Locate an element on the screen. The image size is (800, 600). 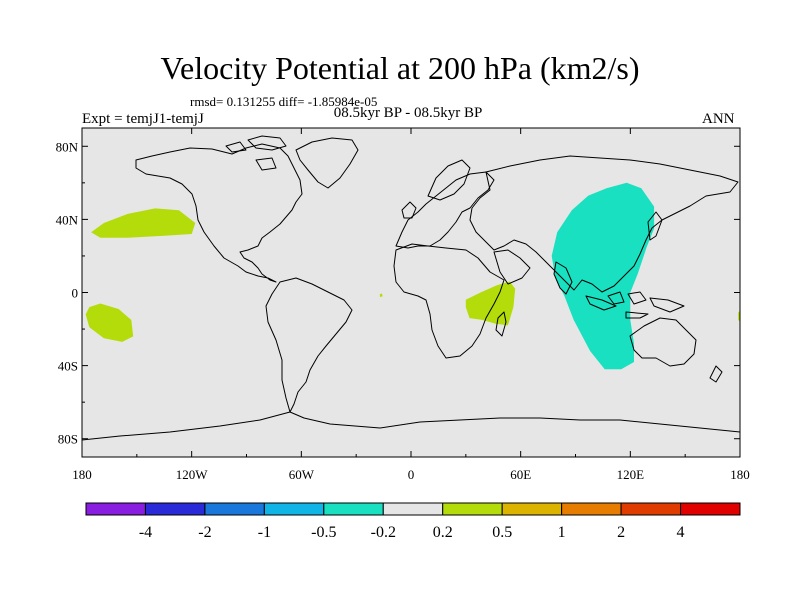
coast-arabia is located at coordinates (512, 267).